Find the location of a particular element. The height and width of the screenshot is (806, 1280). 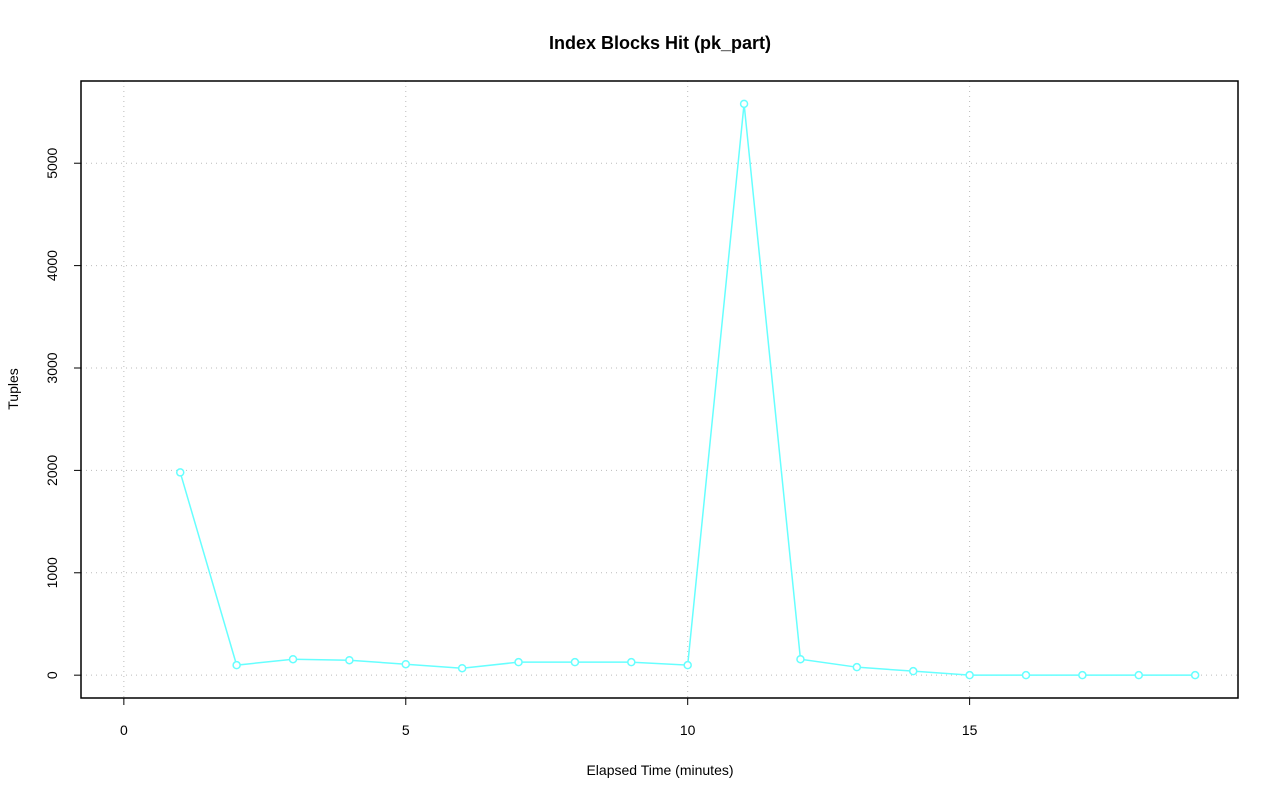

x-tick-label: 15 is located at coordinates (970, 730).